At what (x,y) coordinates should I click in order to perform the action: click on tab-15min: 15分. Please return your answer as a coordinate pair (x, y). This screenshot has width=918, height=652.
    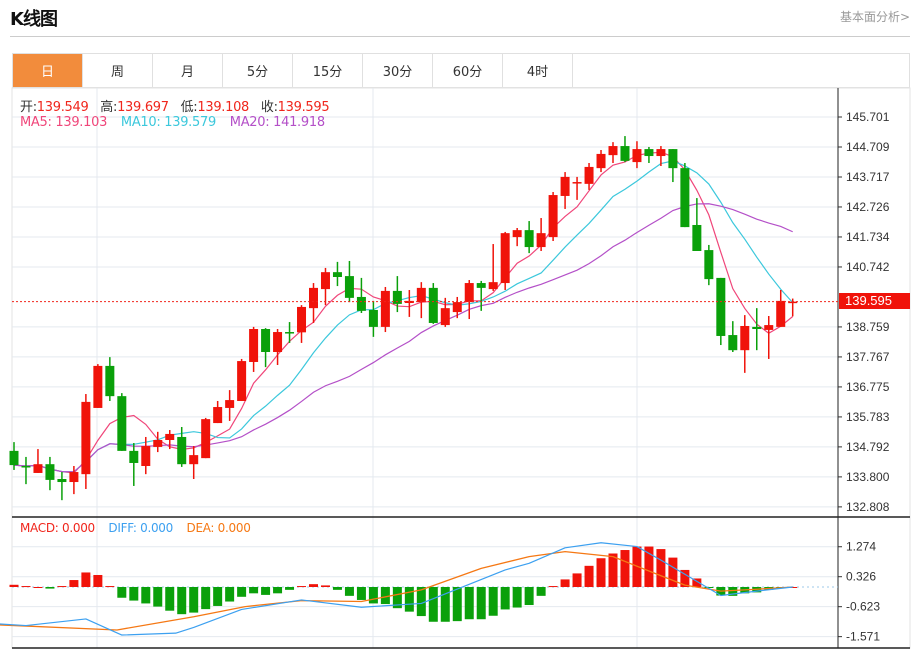
    Looking at the image, I should click on (328, 70).